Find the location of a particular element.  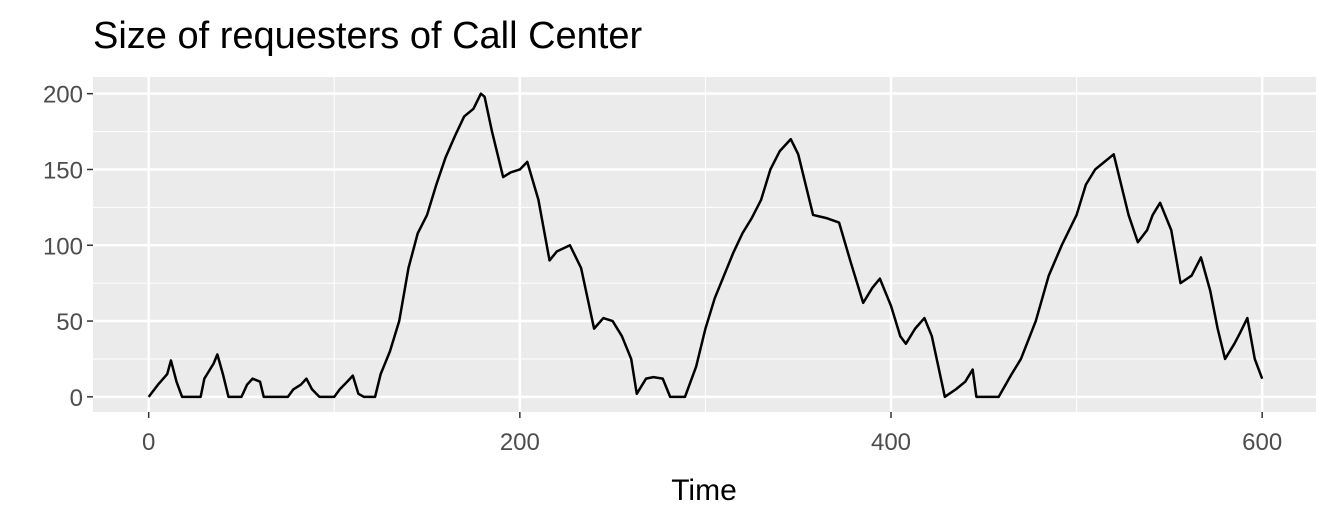

y-tick-label: 100 is located at coordinates (63, 246).